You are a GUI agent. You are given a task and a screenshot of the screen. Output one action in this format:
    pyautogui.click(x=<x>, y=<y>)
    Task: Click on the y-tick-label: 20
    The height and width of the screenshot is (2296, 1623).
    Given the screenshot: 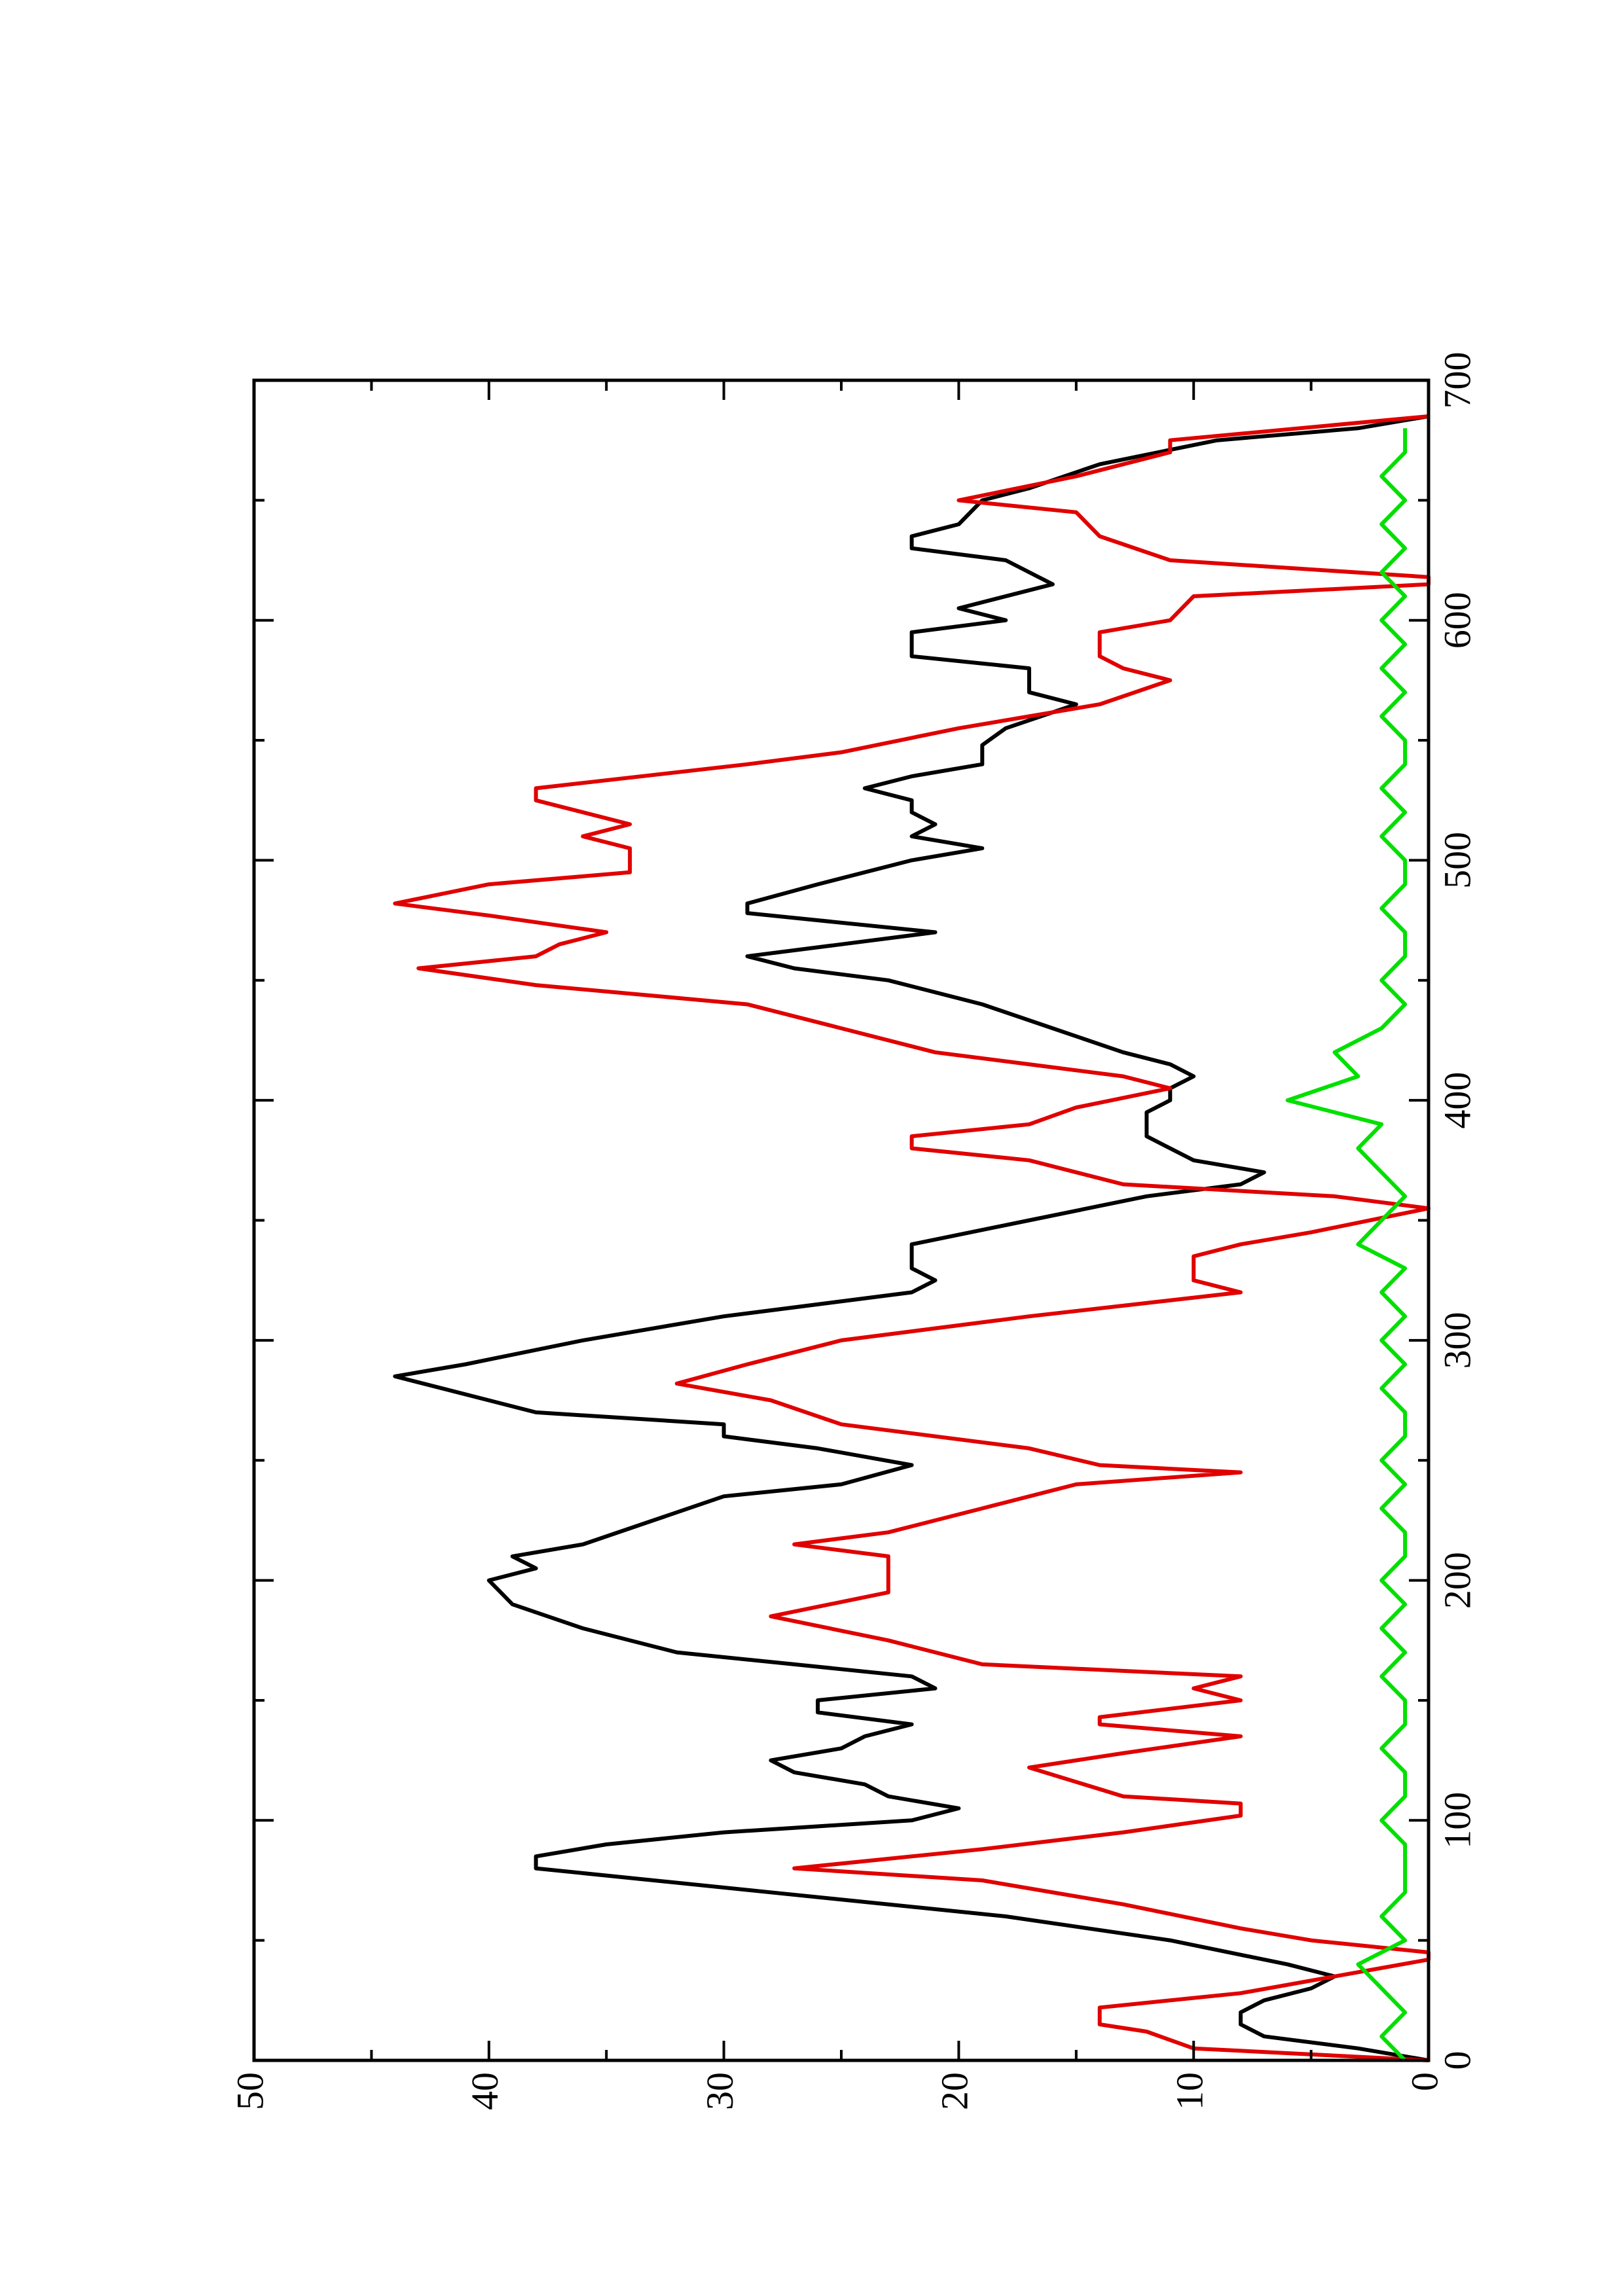 What is the action you would take?
    pyautogui.click(x=955, y=2091)
    